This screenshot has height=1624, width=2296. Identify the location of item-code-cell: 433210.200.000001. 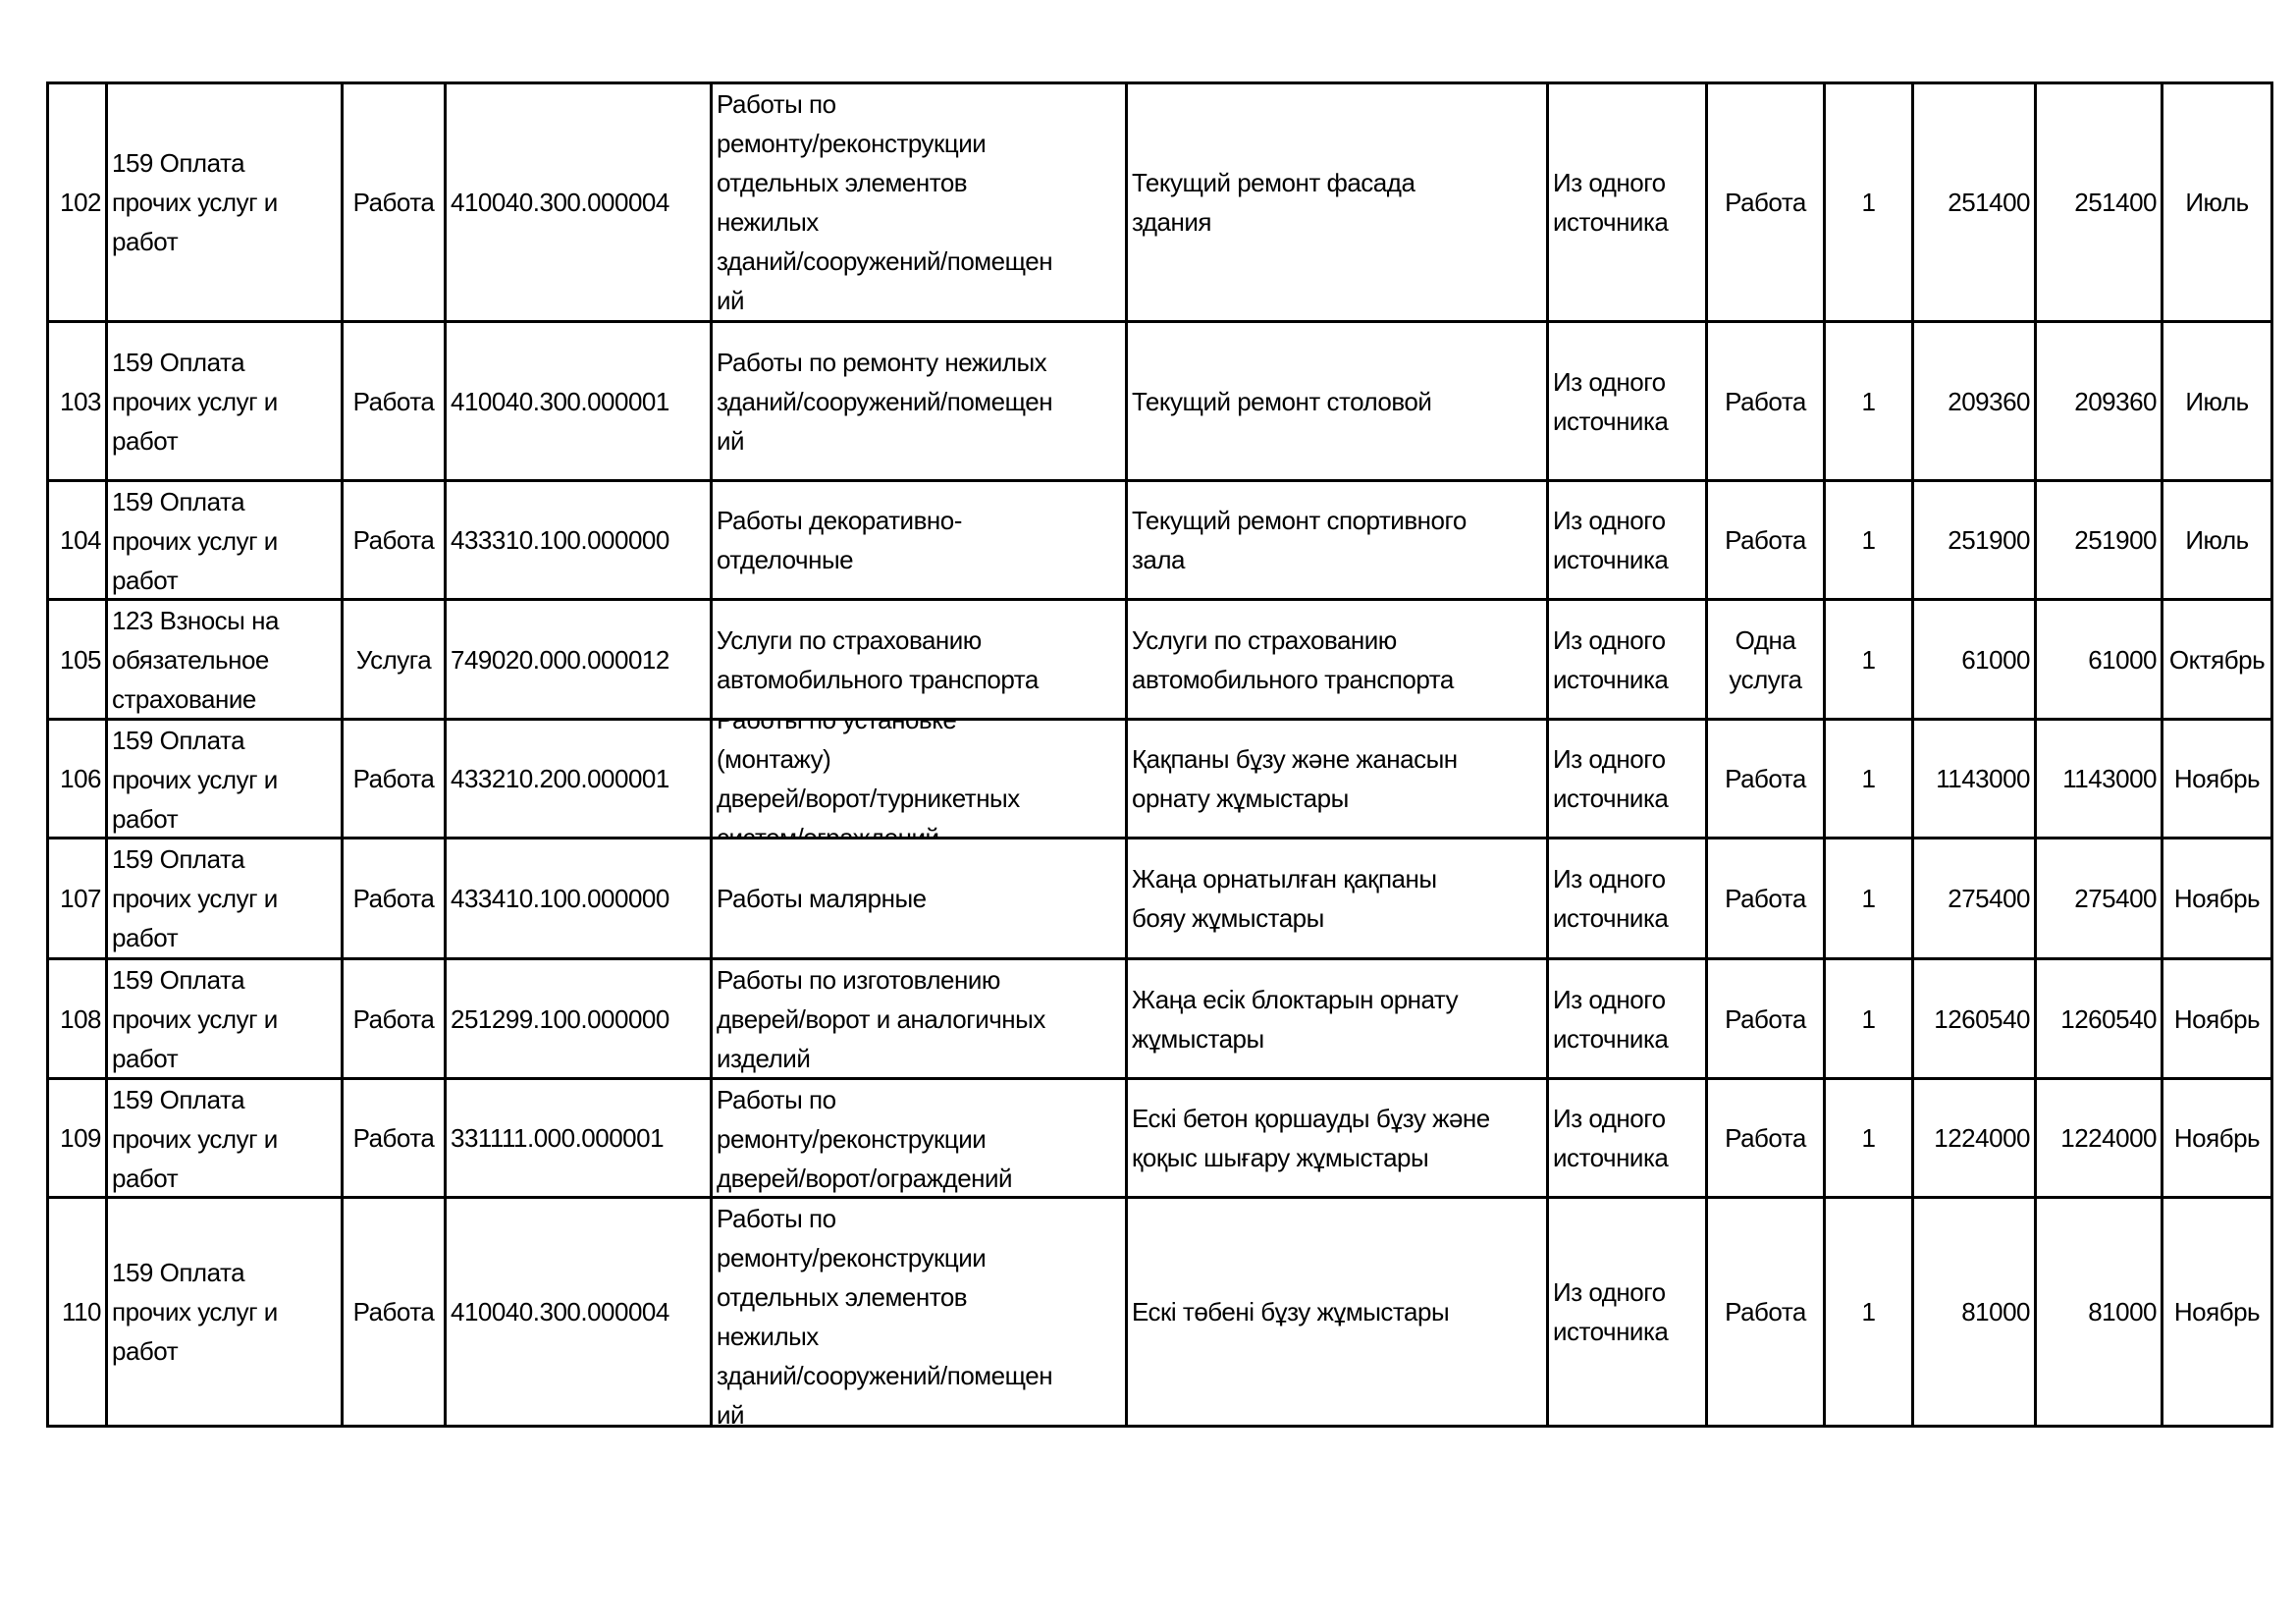
(579, 778).